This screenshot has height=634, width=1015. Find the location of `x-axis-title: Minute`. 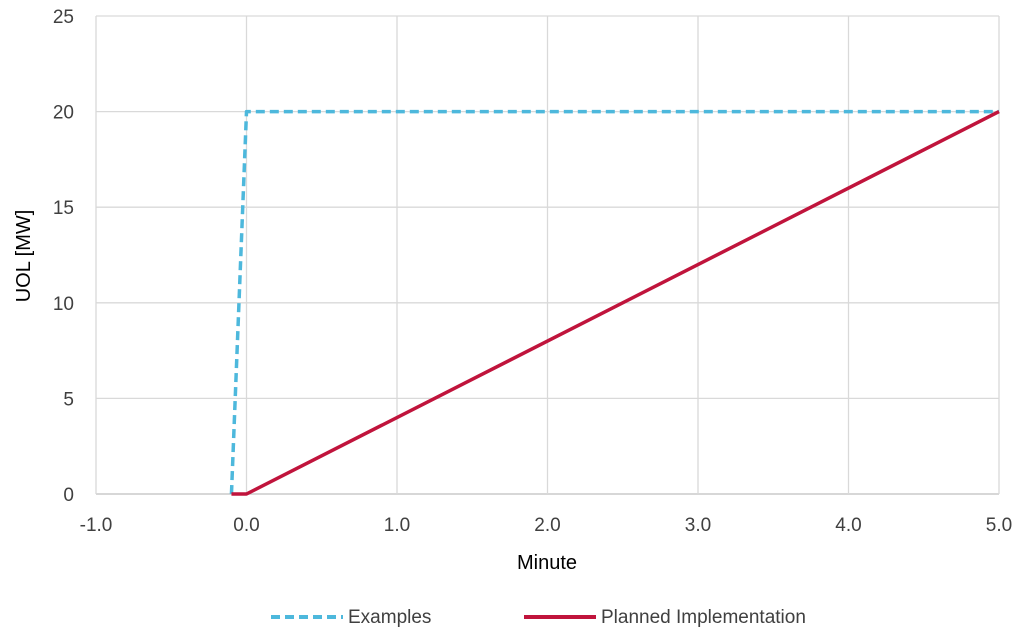

x-axis-title: Minute is located at coordinates (547, 563).